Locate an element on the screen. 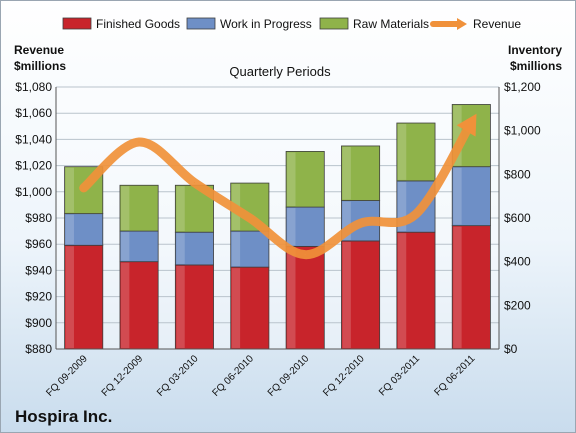 This screenshot has width=576, height=433. category-label: FQ 06-2011 is located at coordinates (454, 375).